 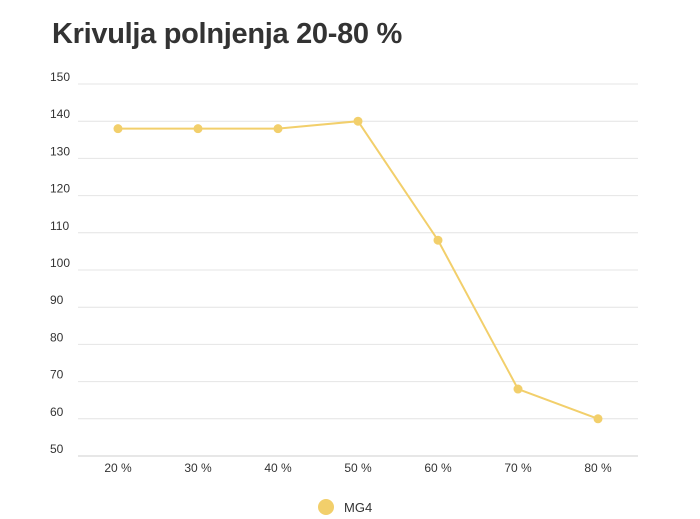 What do you see at coordinates (57, 449) in the screenshot?
I see `y-tick-label: 50` at bounding box center [57, 449].